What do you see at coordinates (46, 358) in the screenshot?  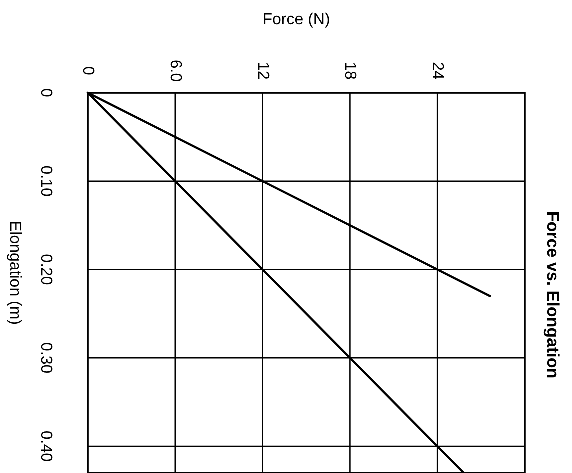 I see `y-tick-label: 0.30` at bounding box center [46, 358].